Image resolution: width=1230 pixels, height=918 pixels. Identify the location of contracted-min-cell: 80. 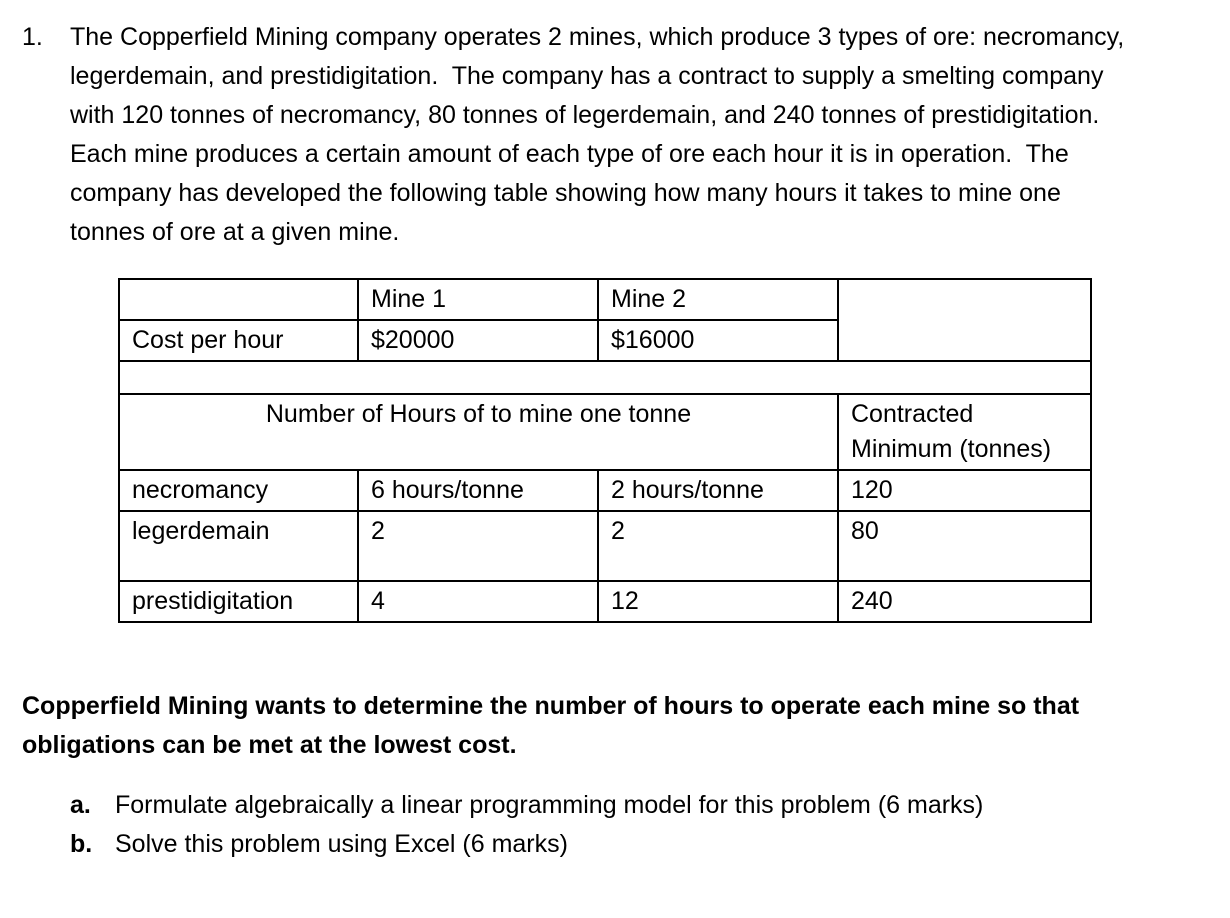
(964, 546).